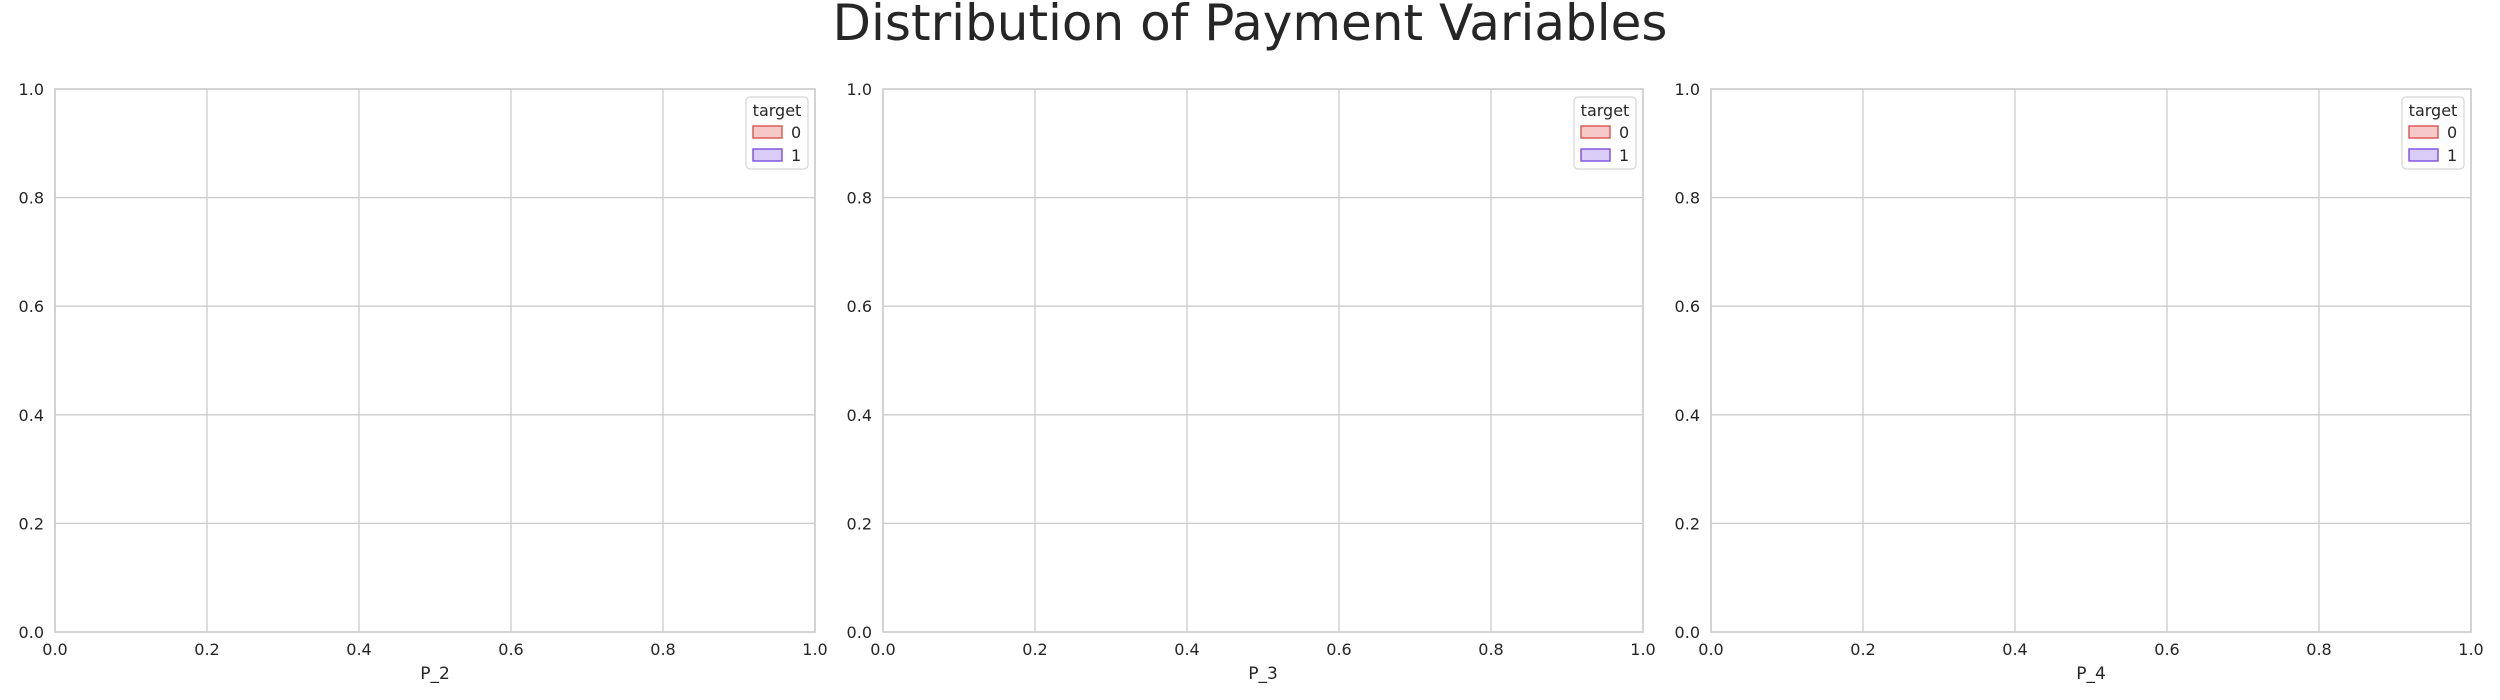 The width and height of the screenshot is (2500, 700). What do you see at coordinates (1263, 674) in the screenshot?
I see `x-axis-label-2: P_3` at bounding box center [1263, 674].